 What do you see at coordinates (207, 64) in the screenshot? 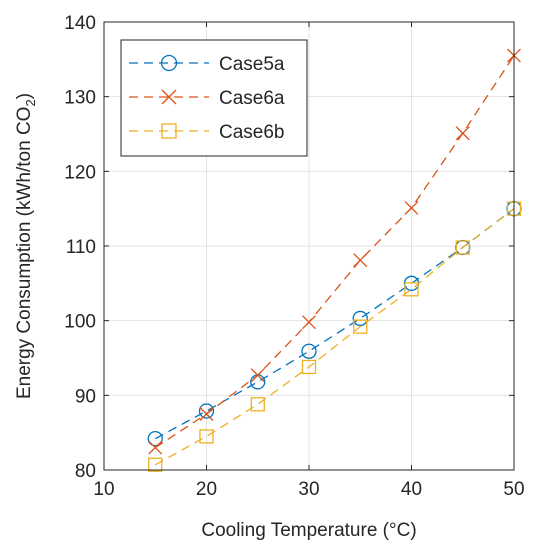
I see `legend-entry: Case5a` at bounding box center [207, 64].